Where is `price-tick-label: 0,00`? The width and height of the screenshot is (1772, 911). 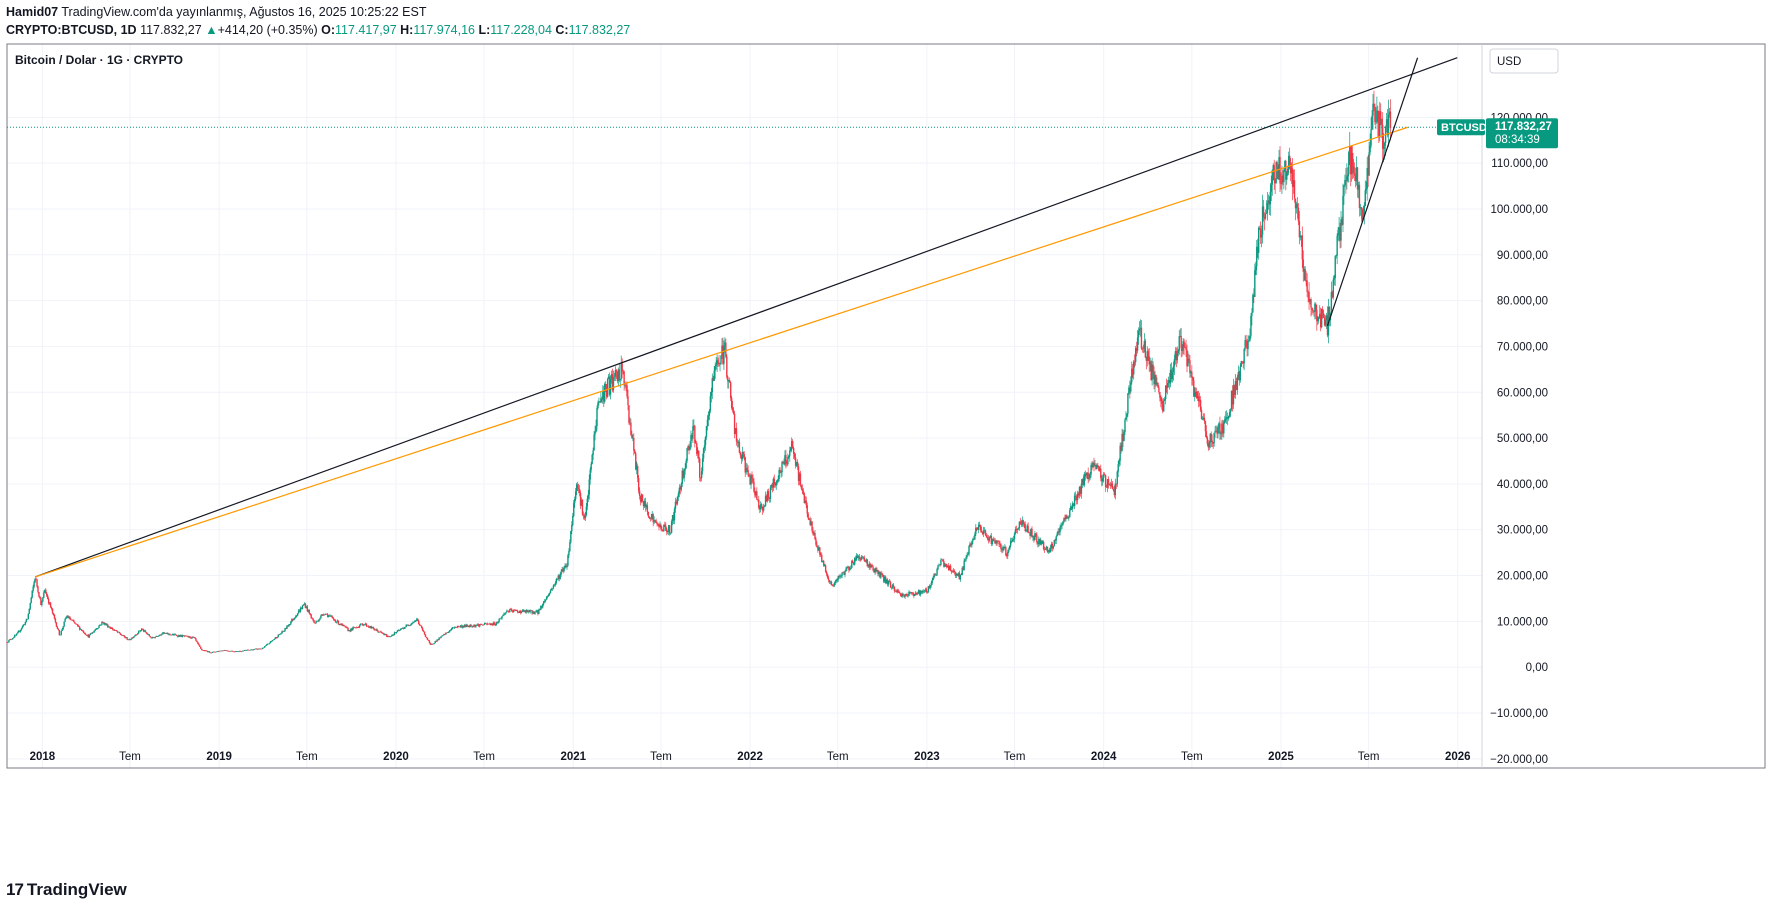
price-tick-label: 0,00 is located at coordinates (1537, 668).